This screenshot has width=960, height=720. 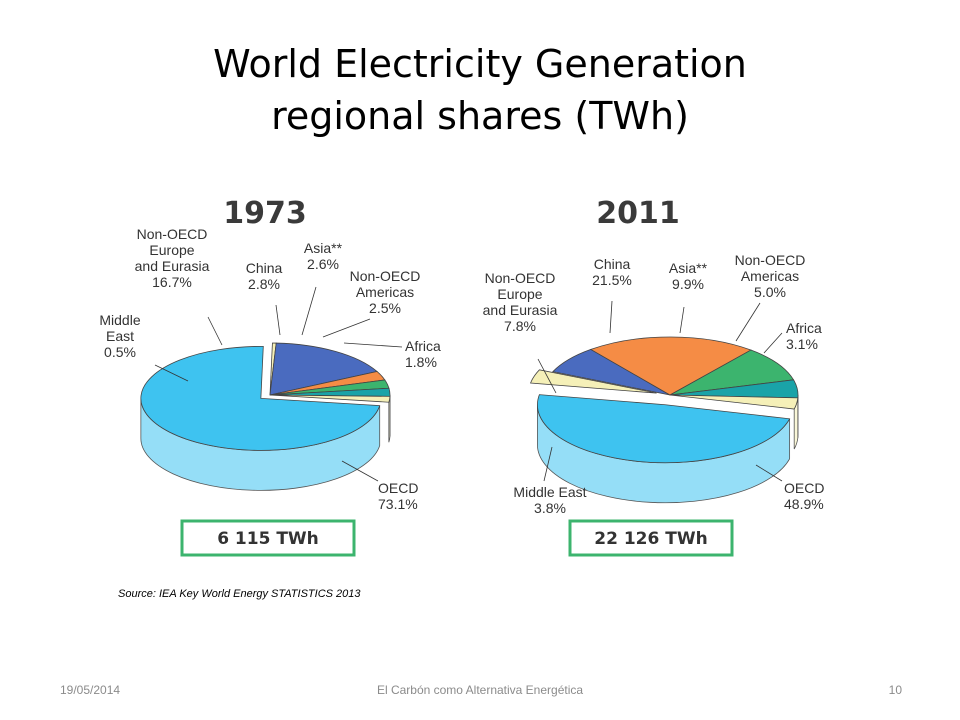 I want to click on footer-page-number: 10, so click(x=895, y=690).